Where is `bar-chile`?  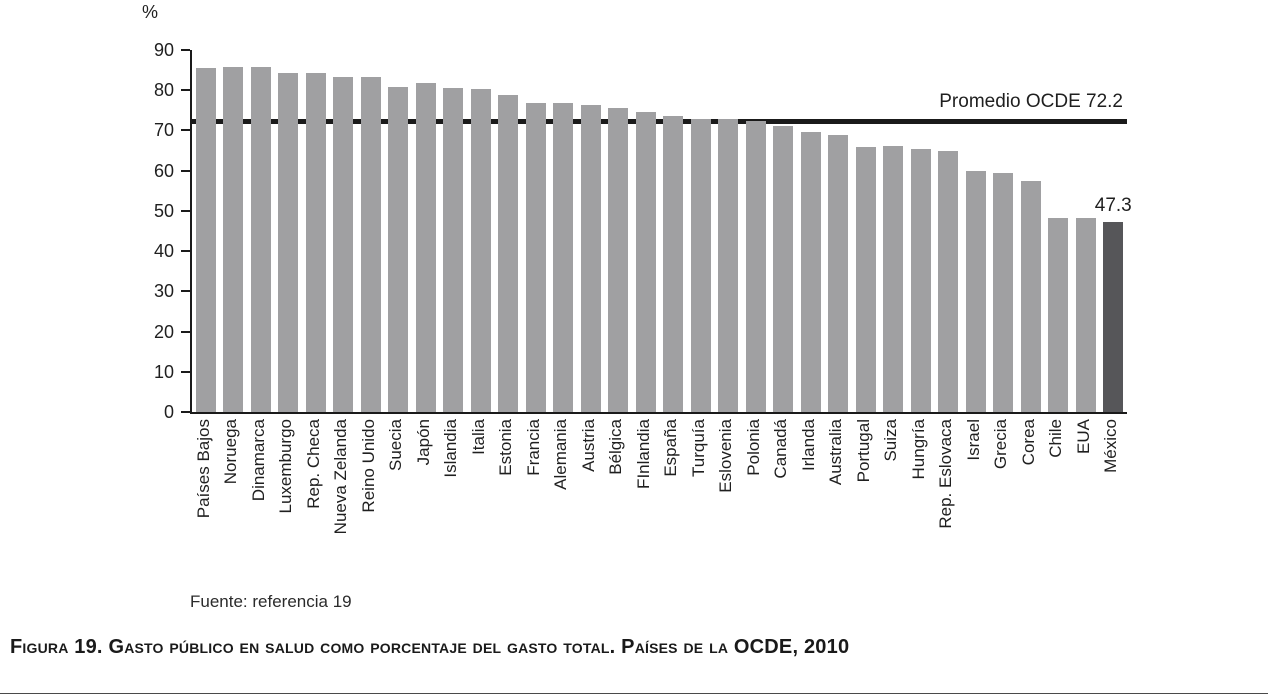 bar-chile is located at coordinates (1058, 315).